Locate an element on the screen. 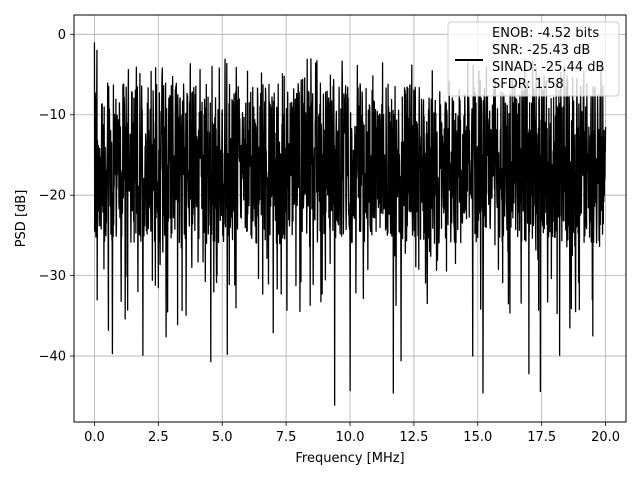  x-tick-label: 17.5 is located at coordinates (541, 437).